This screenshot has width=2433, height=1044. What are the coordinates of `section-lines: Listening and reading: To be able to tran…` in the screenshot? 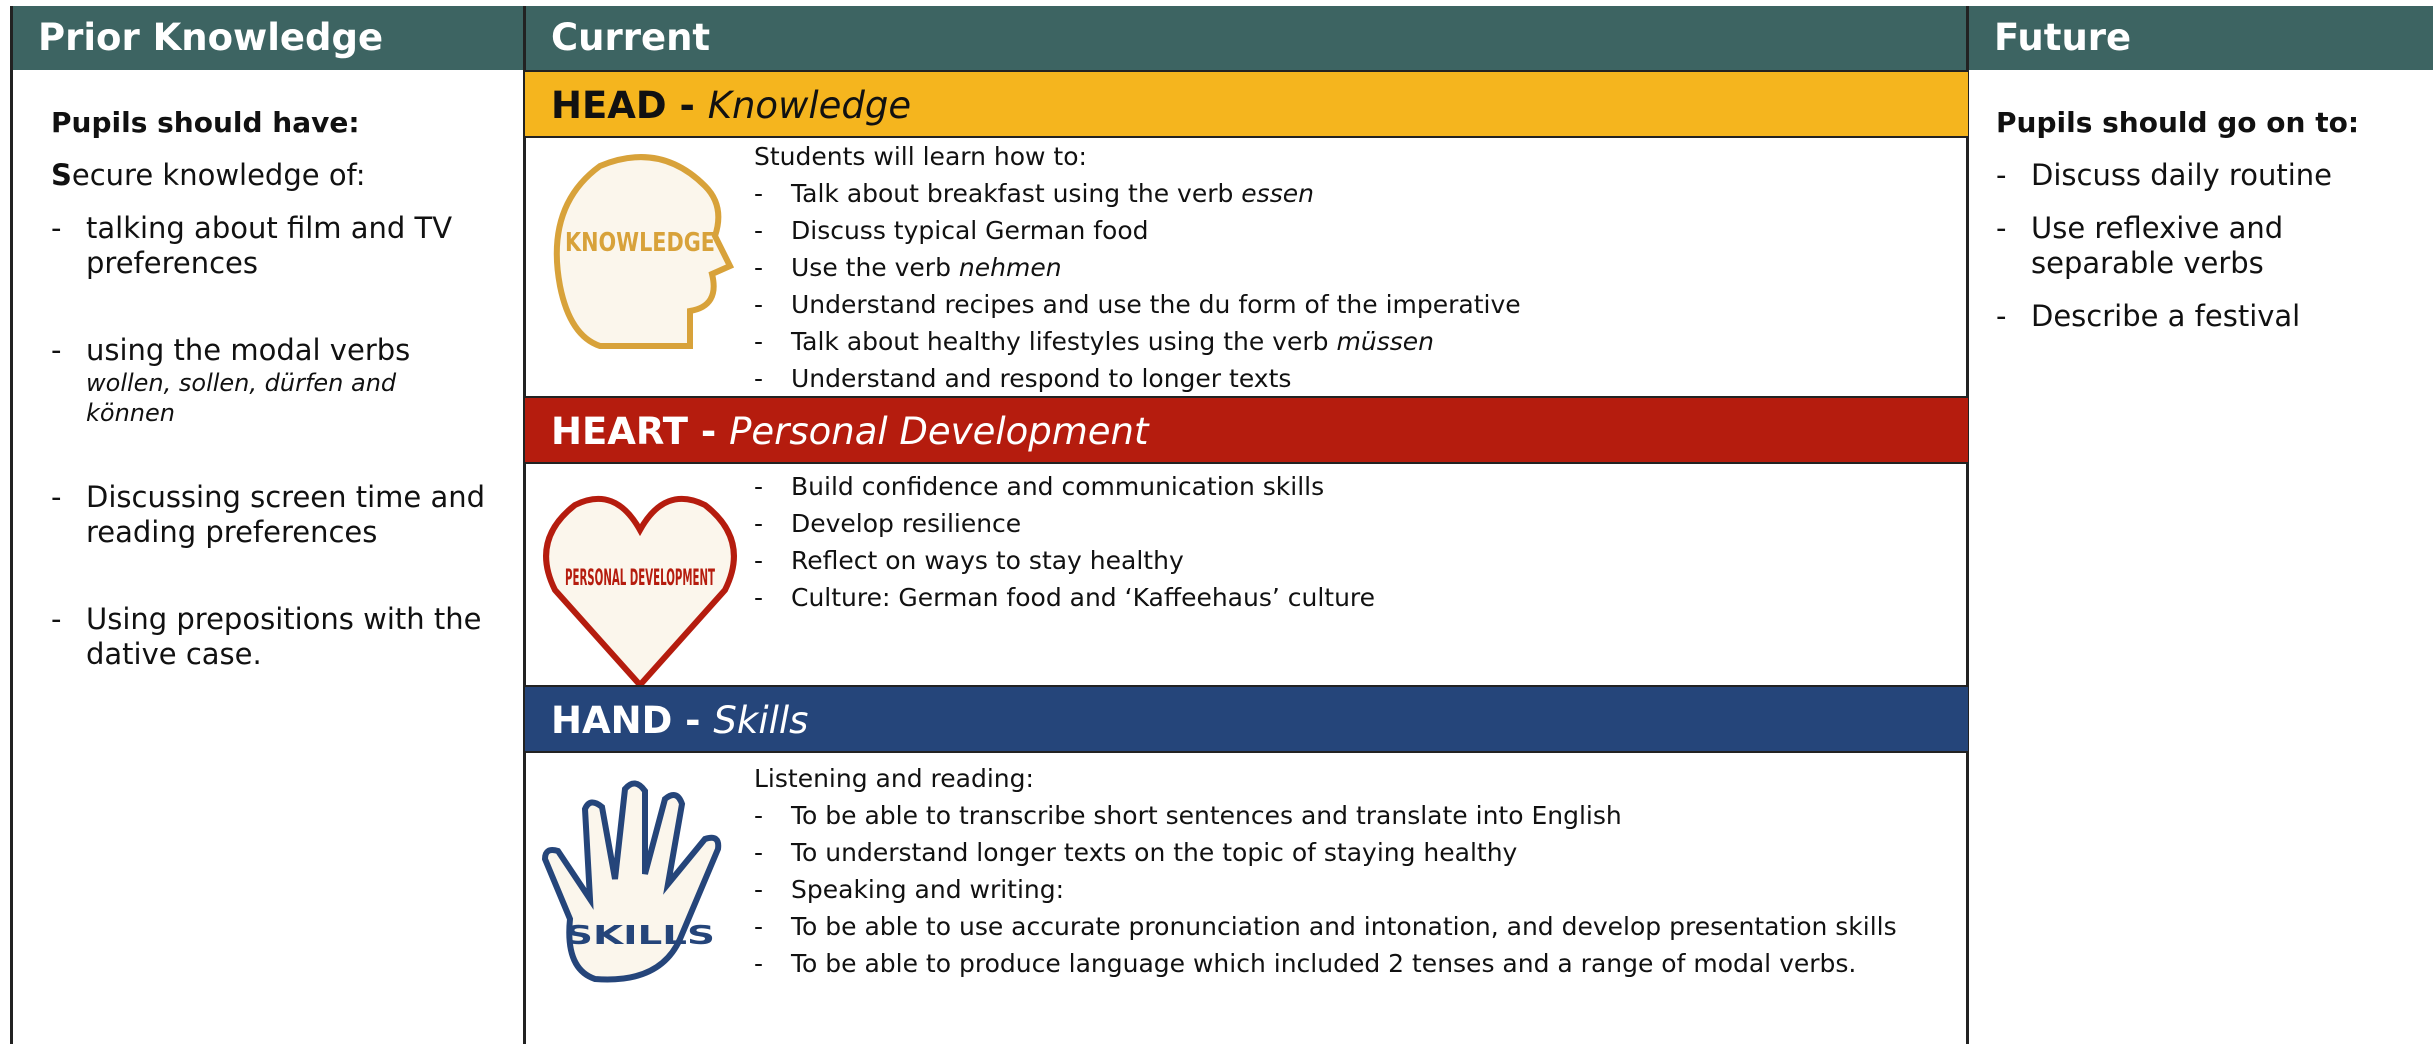 It's located at (1325, 871).